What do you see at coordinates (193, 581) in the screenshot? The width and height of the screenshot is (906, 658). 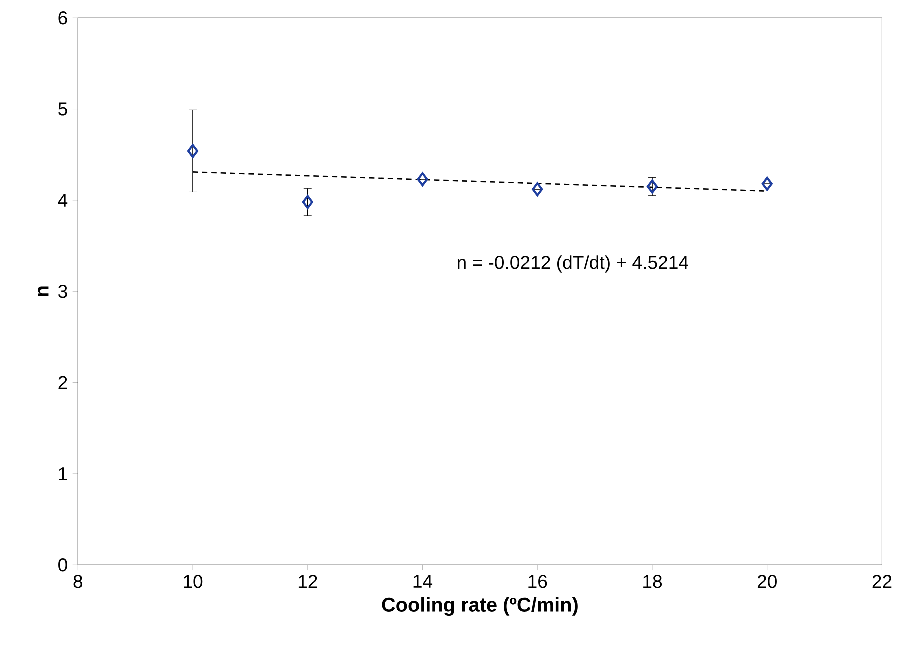 I see `x-tick-label: 10` at bounding box center [193, 581].